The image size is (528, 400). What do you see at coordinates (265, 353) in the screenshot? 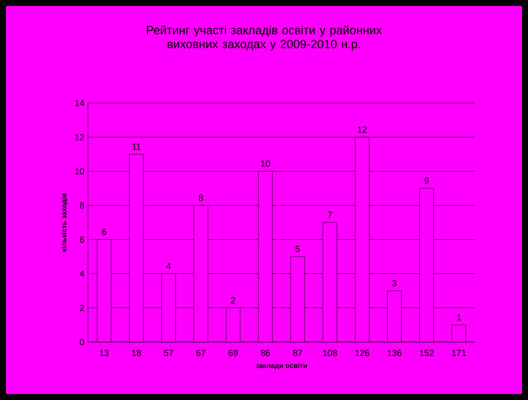
I see `x-tick-label: 86` at bounding box center [265, 353].